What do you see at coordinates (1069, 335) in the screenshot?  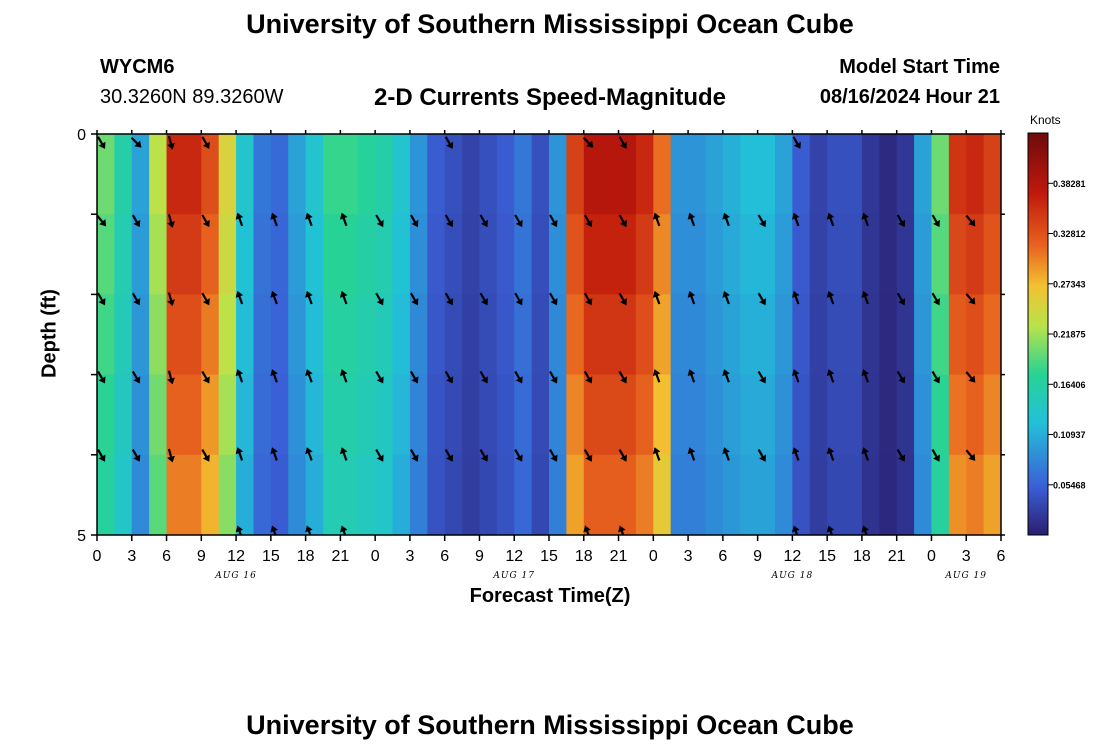 I see `colorbar-tick-label: 0.21875` at bounding box center [1069, 335].